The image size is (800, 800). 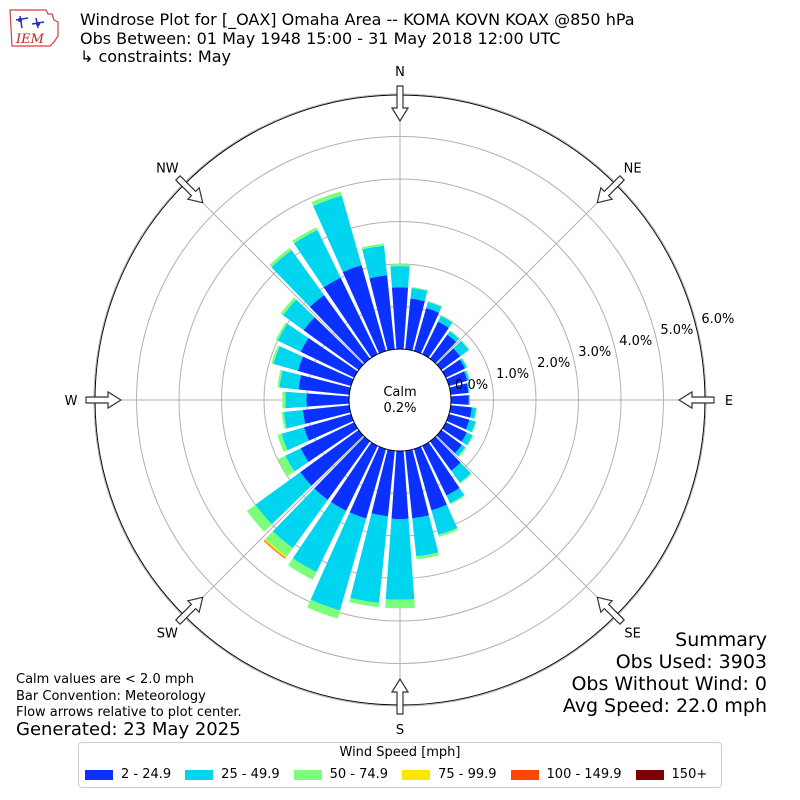 I want to click on legend-label: 2 - 24.9, so click(x=146, y=774).